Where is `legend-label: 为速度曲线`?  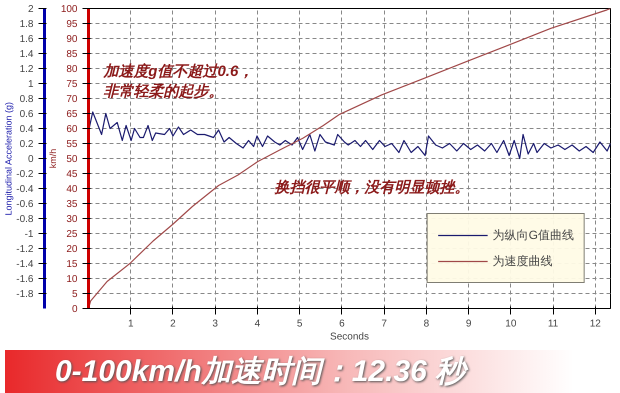 legend-label: 为速度曲线 is located at coordinates (522, 261).